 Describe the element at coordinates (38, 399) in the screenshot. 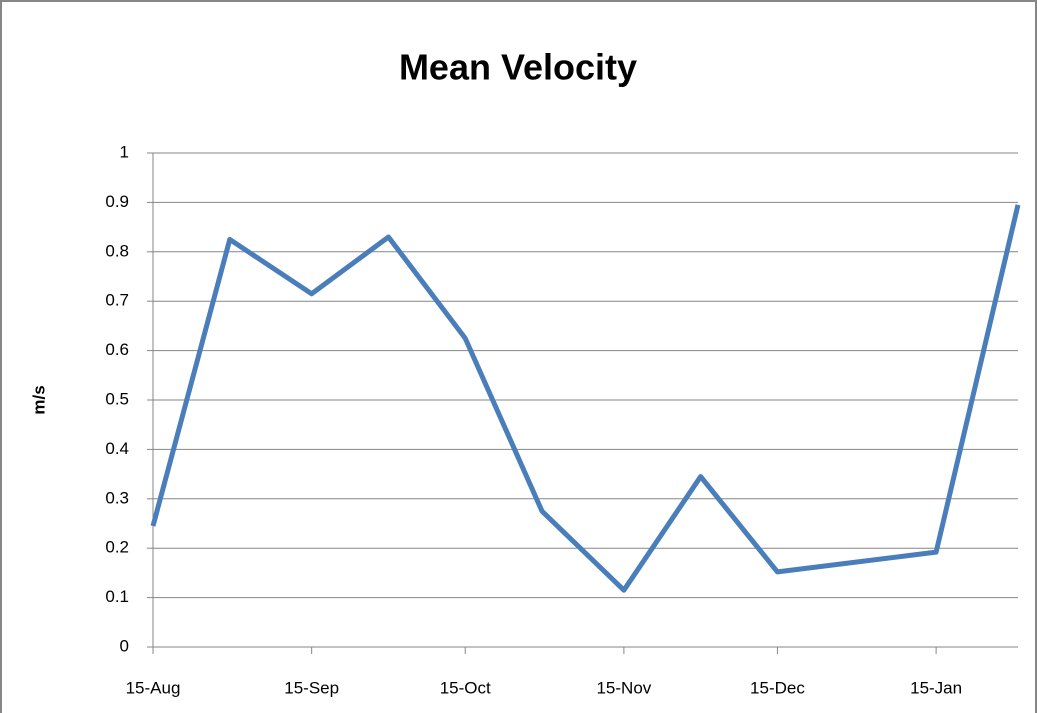

I see `y-axis-label: m/s` at that location.